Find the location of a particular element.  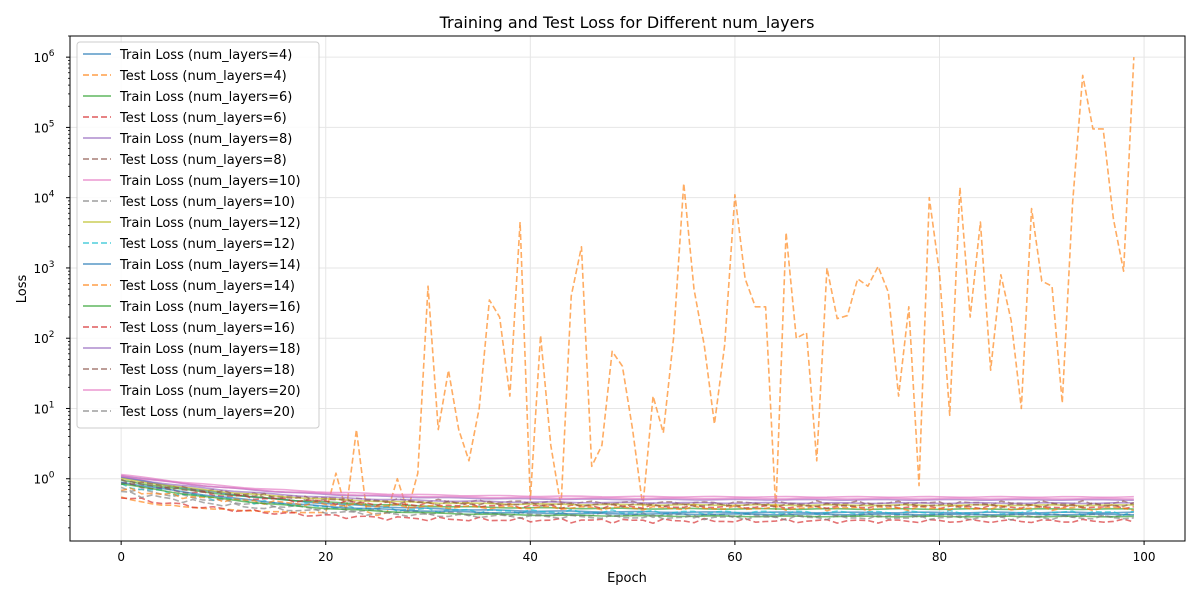

legend-label: Train Loss (num_layers=14) is located at coordinates (210, 265).